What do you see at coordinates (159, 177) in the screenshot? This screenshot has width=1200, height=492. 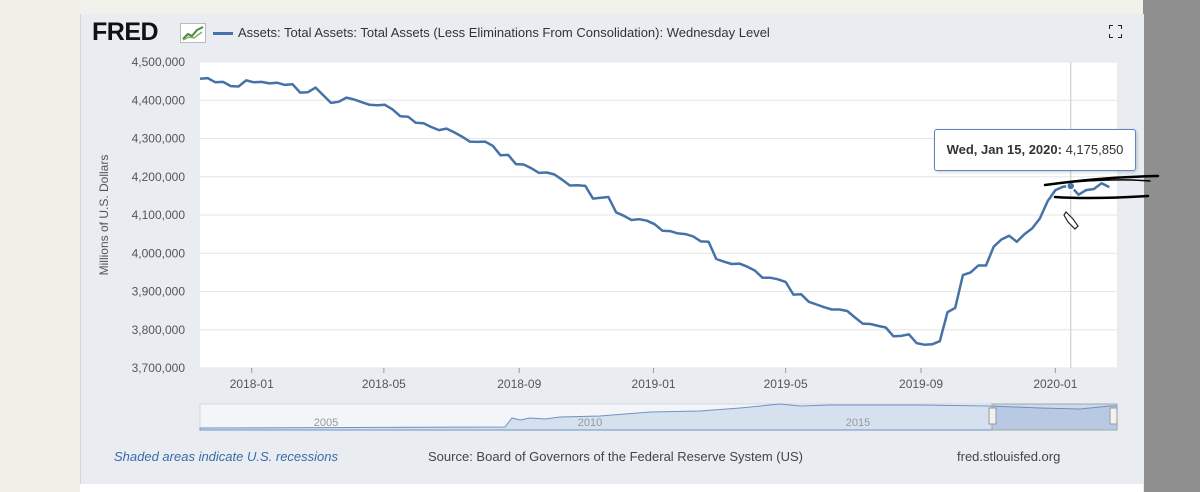 I see `y-tick-label: 4,200,000` at bounding box center [159, 177].